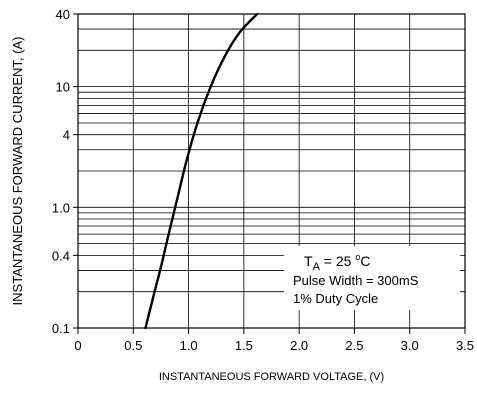  Describe the element at coordinates (133, 345) in the screenshot. I see `x-tick-label: 0.5` at that location.